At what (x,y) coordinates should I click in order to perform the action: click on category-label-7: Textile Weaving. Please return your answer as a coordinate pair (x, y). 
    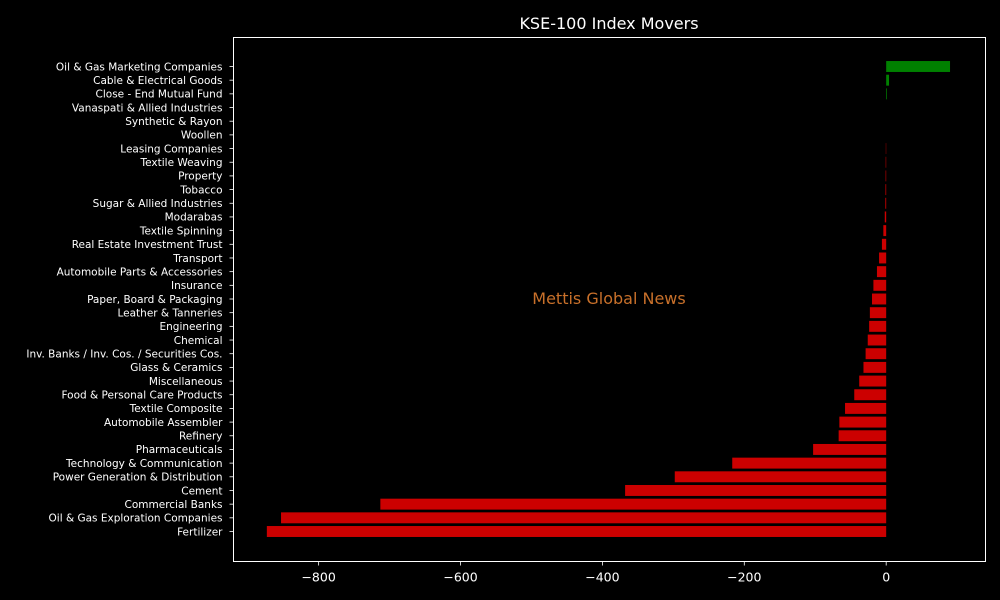
    Looking at the image, I should click on (181, 163).